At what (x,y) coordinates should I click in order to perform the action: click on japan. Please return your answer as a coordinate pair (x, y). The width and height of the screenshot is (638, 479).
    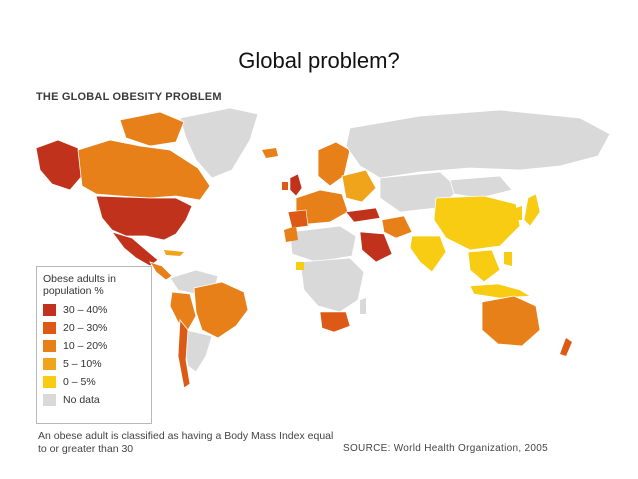
    Looking at the image, I should click on (532, 210).